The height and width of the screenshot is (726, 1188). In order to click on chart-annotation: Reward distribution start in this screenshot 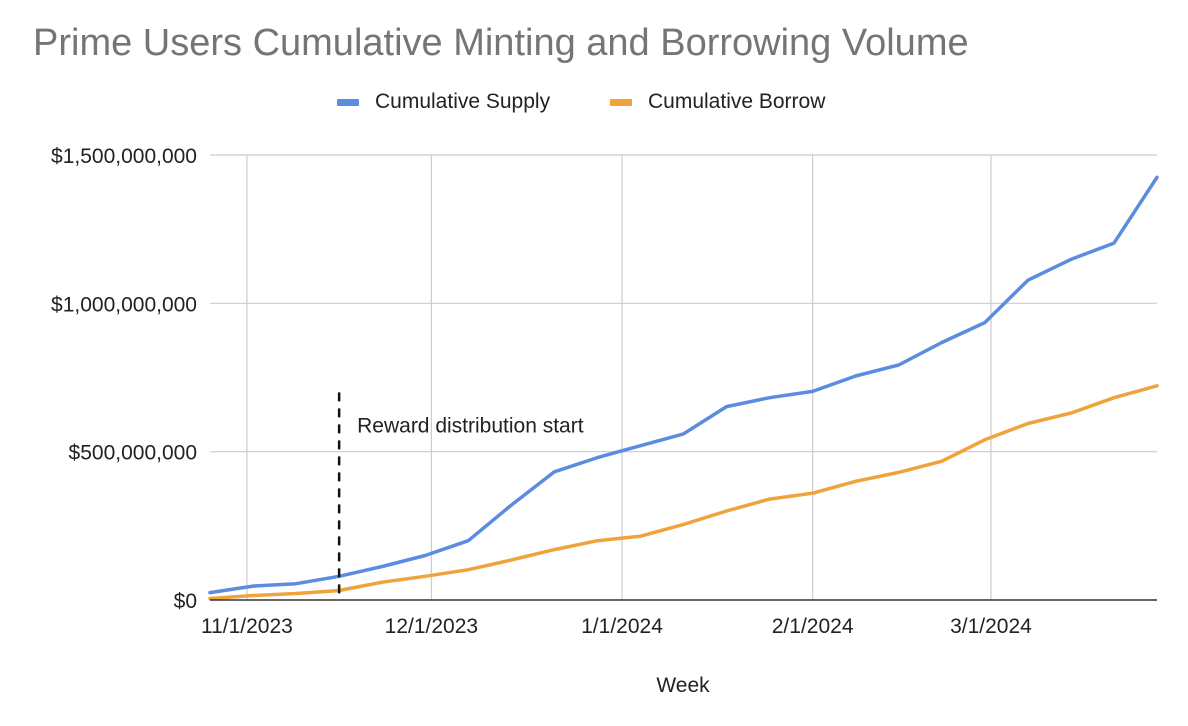, I will do `click(460, 496)`.